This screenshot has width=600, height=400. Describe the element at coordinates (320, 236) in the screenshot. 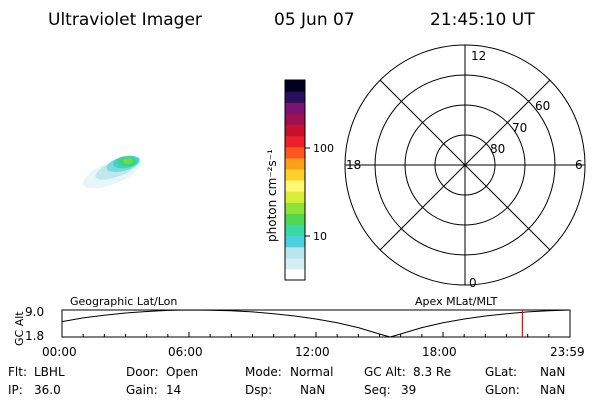

I see `colorbar-tick-label-10: 10` at that location.